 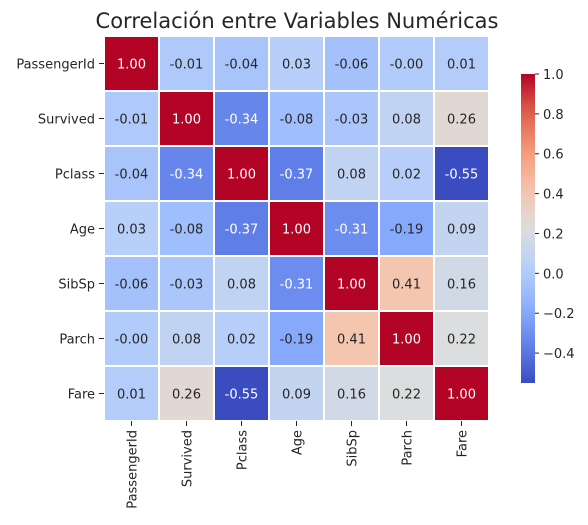 I want to click on heatmap-cell-passengerid-parch, so click(x=406, y=63).